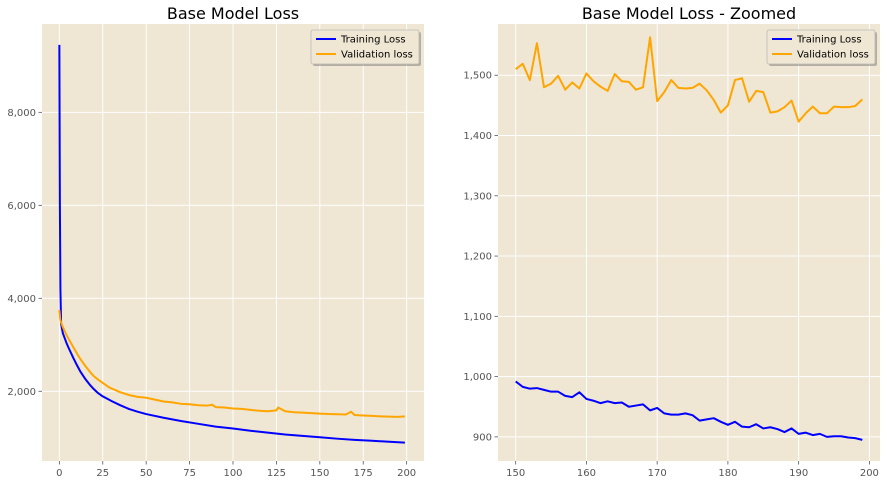  Describe the element at coordinates (477, 377) in the screenshot. I see `y-tick-label: 1,000` at that location.